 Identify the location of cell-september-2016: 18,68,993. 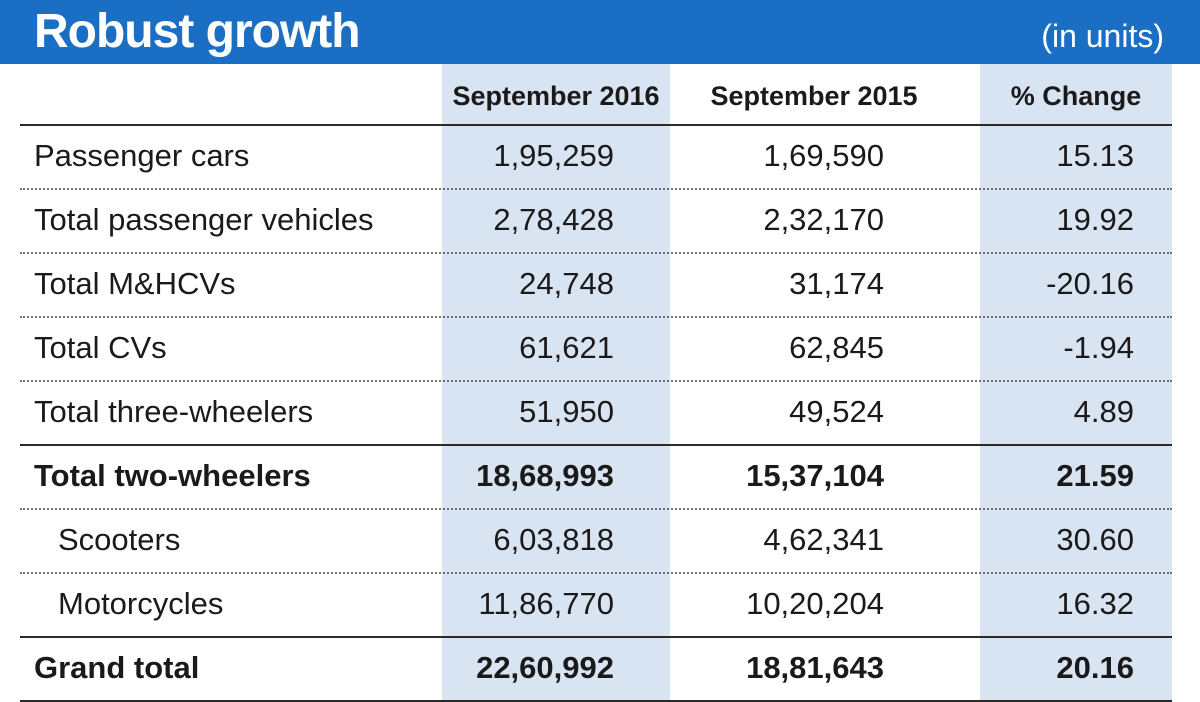
(545, 475).